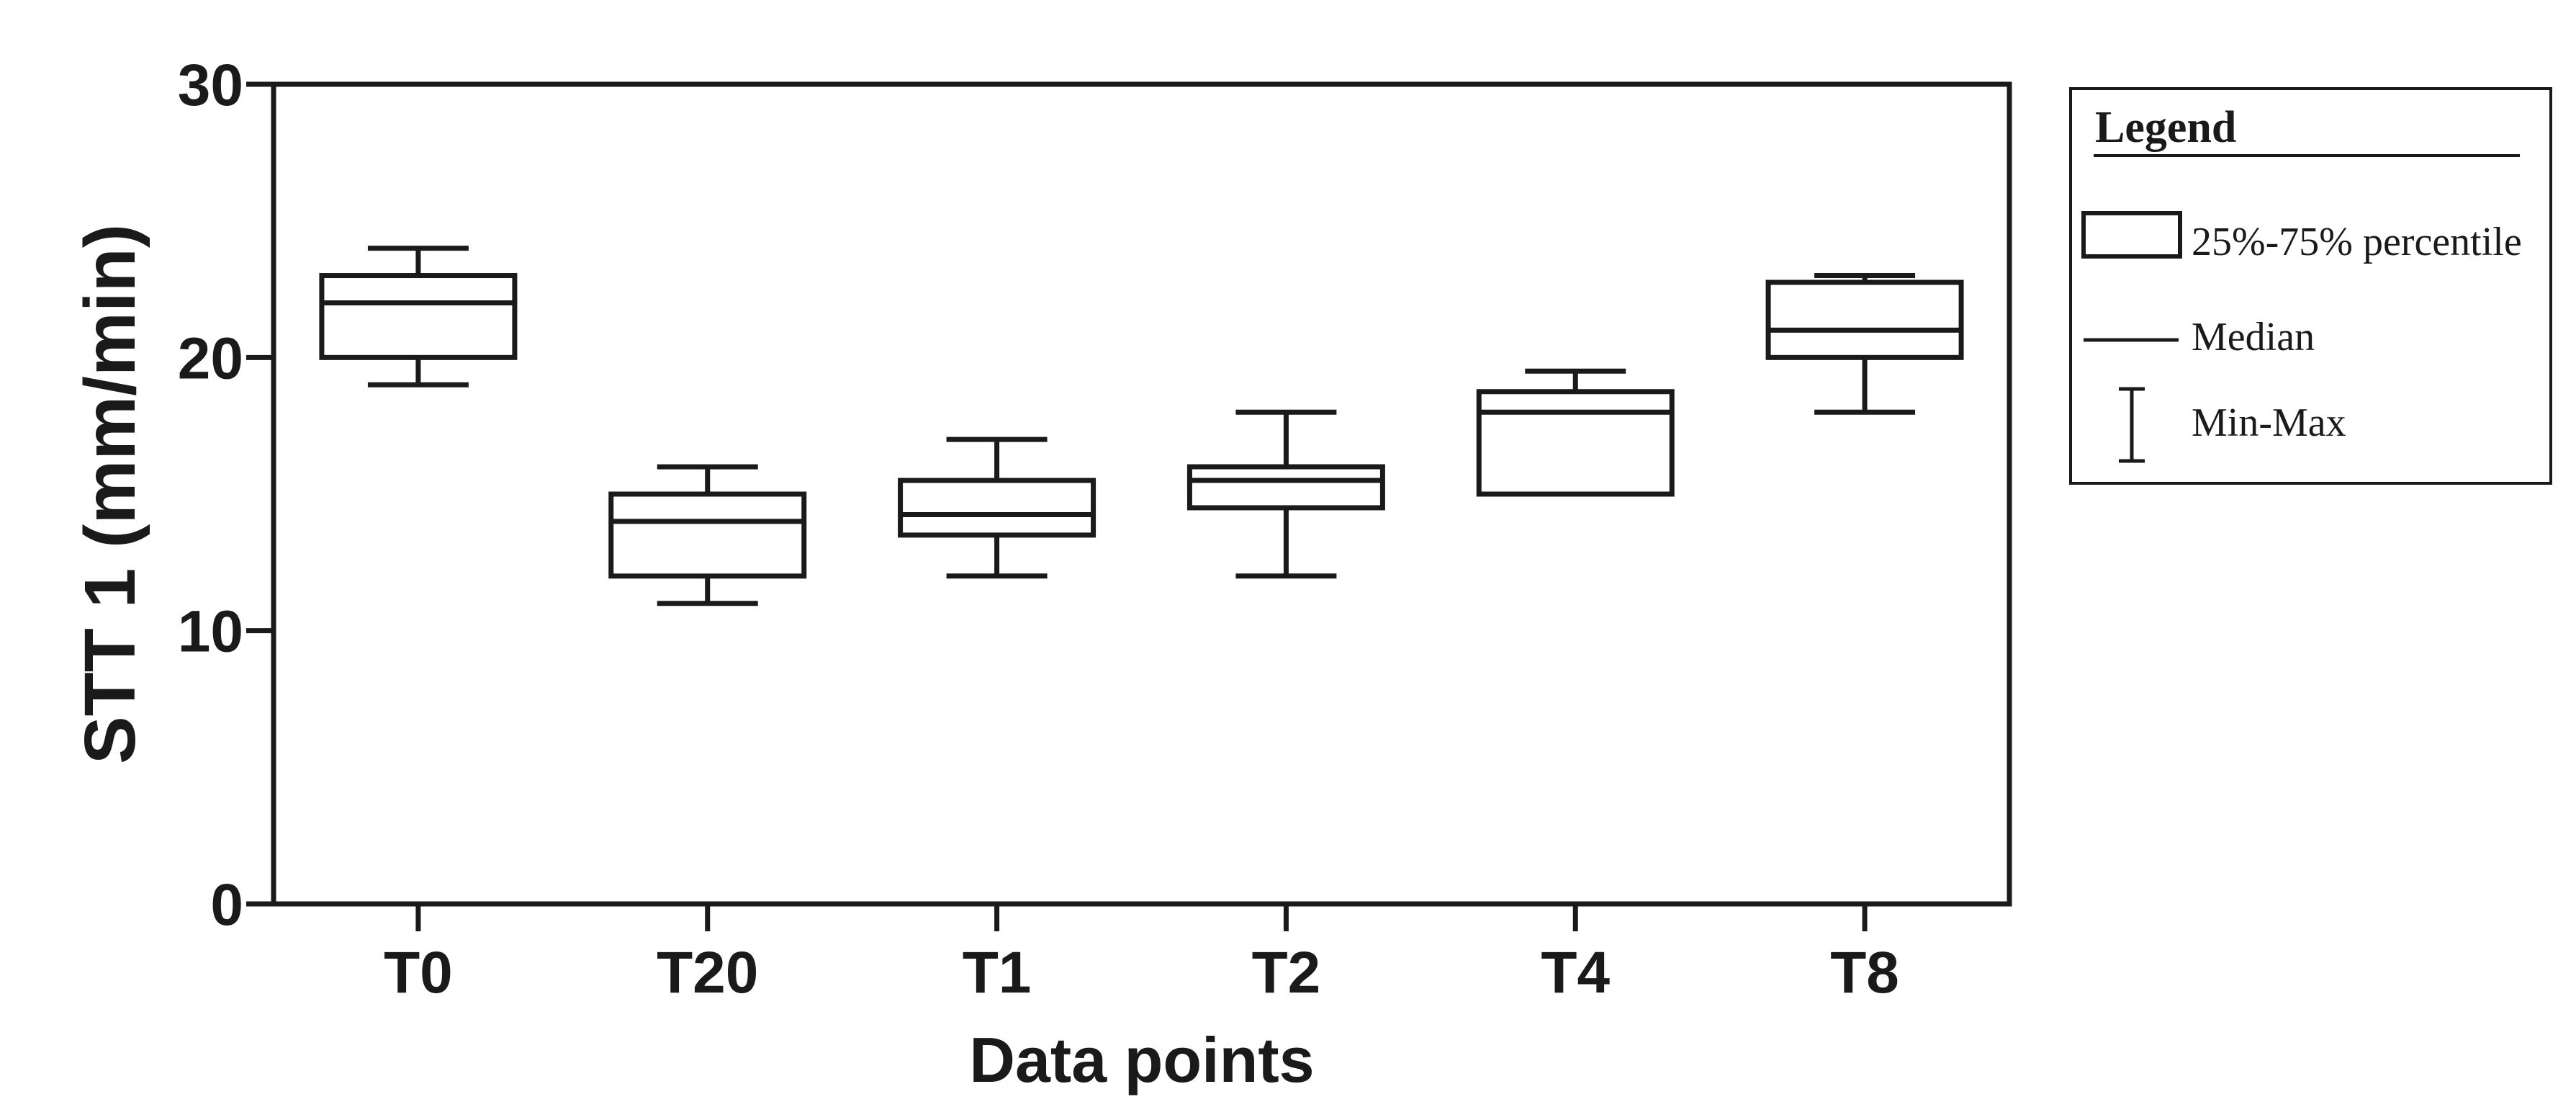 This screenshot has width=2576, height=1120. What do you see at coordinates (2269, 423) in the screenshot?
I see `legend-item-label: Min-Max` at bounding box center [2269, 423].